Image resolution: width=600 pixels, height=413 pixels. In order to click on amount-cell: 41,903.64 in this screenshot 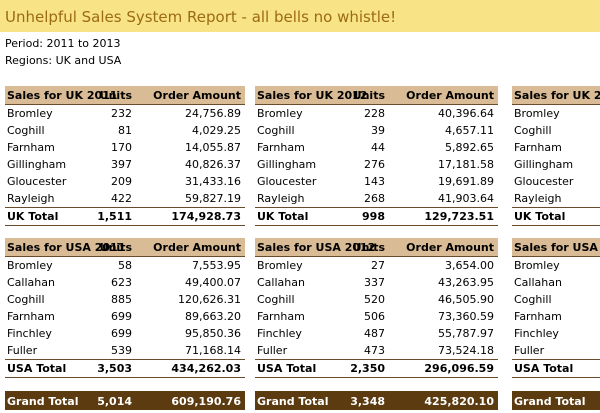, I will do `click(466, 198)`.